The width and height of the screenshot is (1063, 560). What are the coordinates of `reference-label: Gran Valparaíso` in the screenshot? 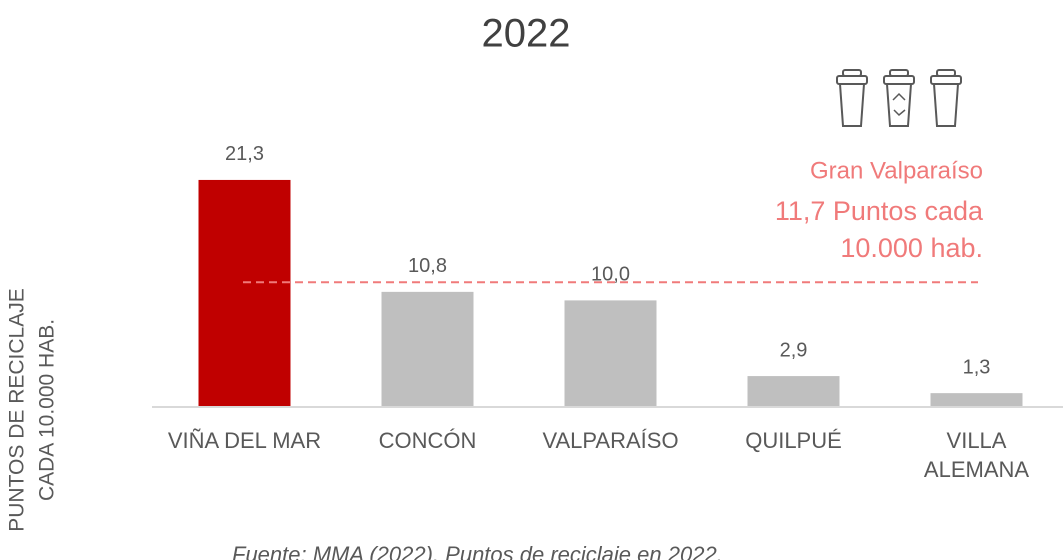 It's located at (896, 170).